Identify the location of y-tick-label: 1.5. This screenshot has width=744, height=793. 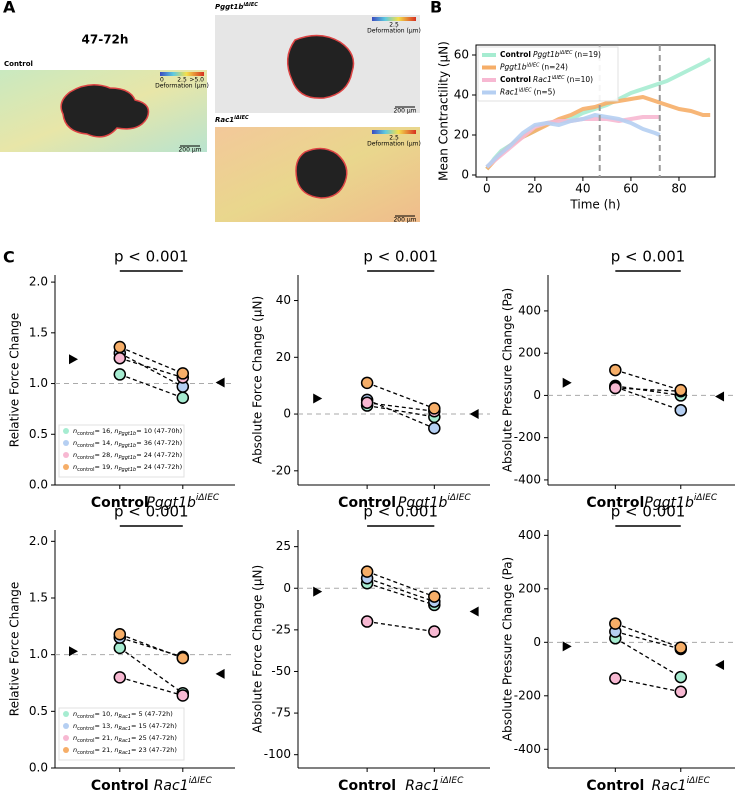
(38, 598).